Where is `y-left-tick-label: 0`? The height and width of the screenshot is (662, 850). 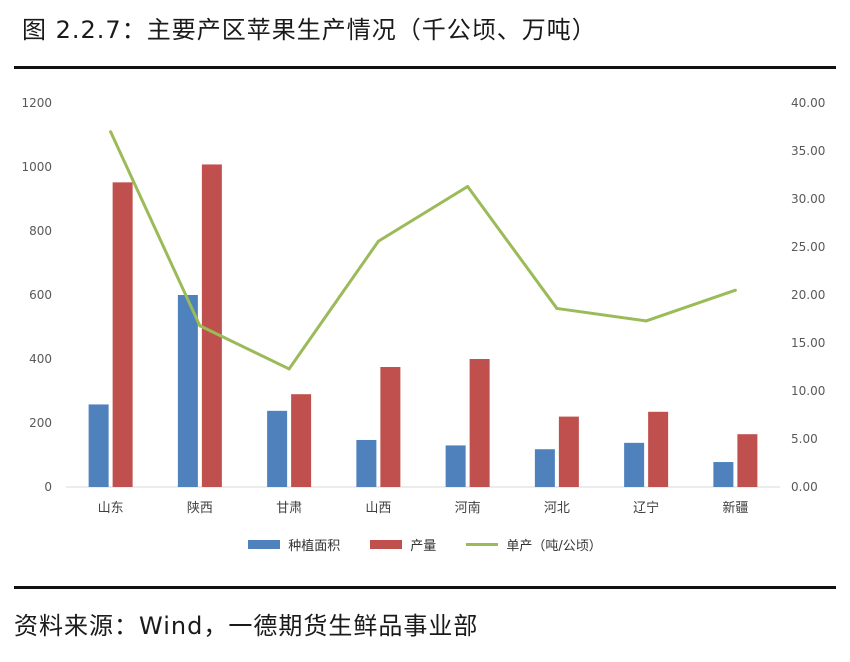 y-left-tick-label: 0 is located at coordinates (48, 487).